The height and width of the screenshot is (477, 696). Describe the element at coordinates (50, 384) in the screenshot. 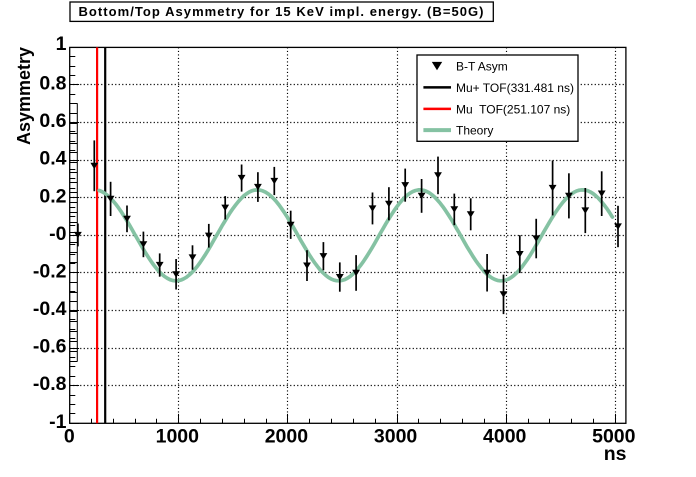

I see `svg-text: -0.8` at that location.